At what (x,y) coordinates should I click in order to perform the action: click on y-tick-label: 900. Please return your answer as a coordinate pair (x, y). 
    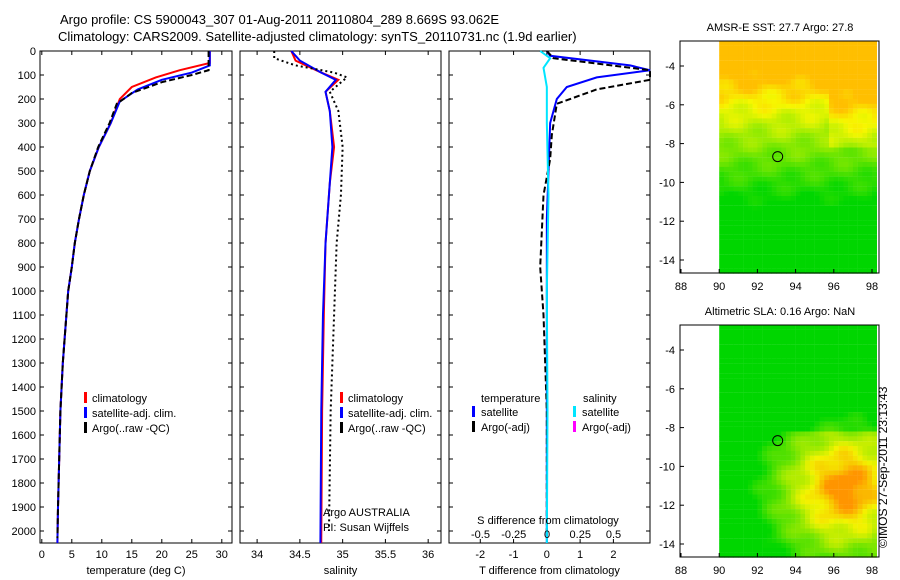
    Looking at the image, I should click on (27, 268).